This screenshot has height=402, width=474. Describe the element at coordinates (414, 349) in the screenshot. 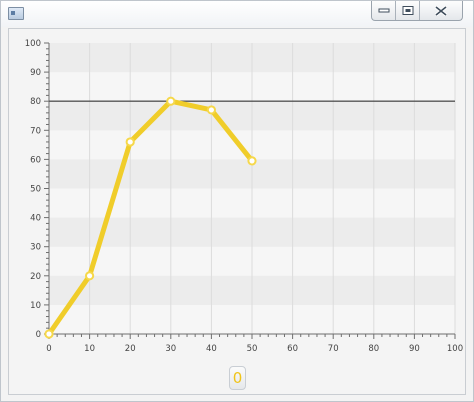

I see `x-tick-label: 90` at that location.